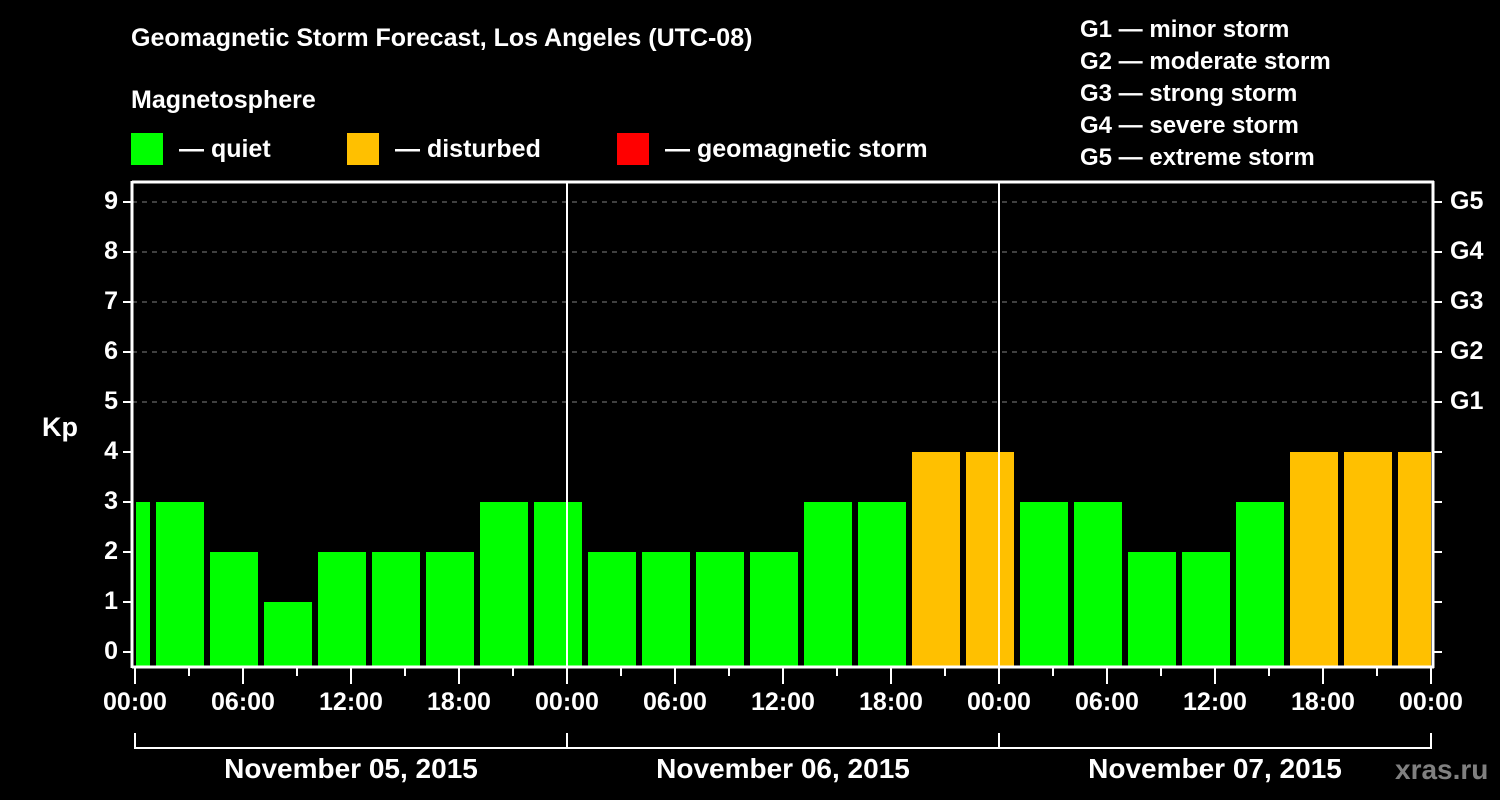  Describe the element at coordinates (1215, 768) in the screenshot. I see `date-label: November 07, 2015` at that location.